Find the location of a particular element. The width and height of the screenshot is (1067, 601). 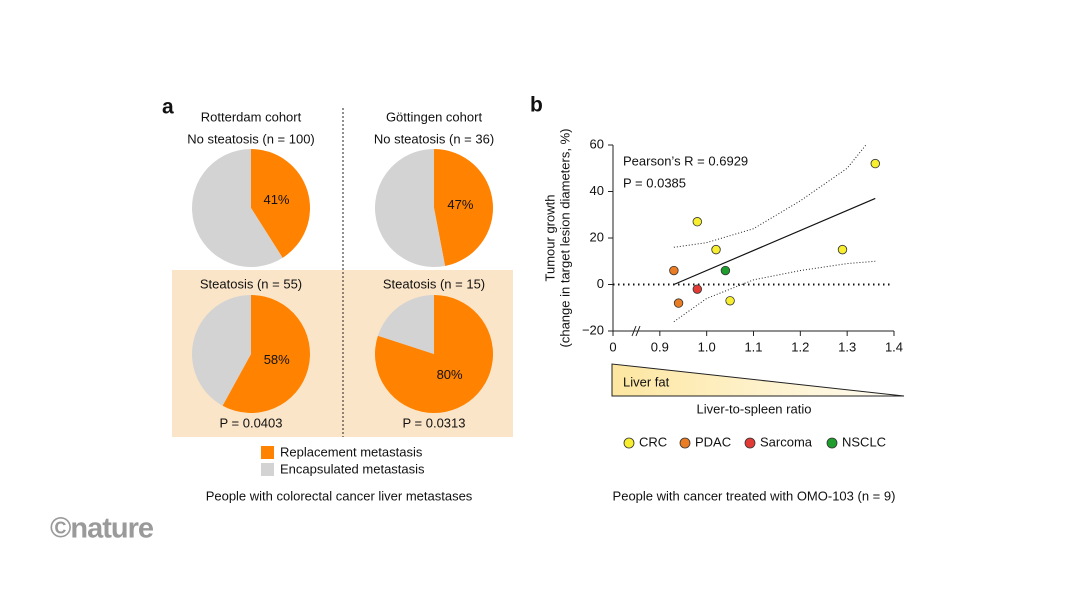

pie-title: Steatosis (n = 15) is located at coordinates (434, 283).